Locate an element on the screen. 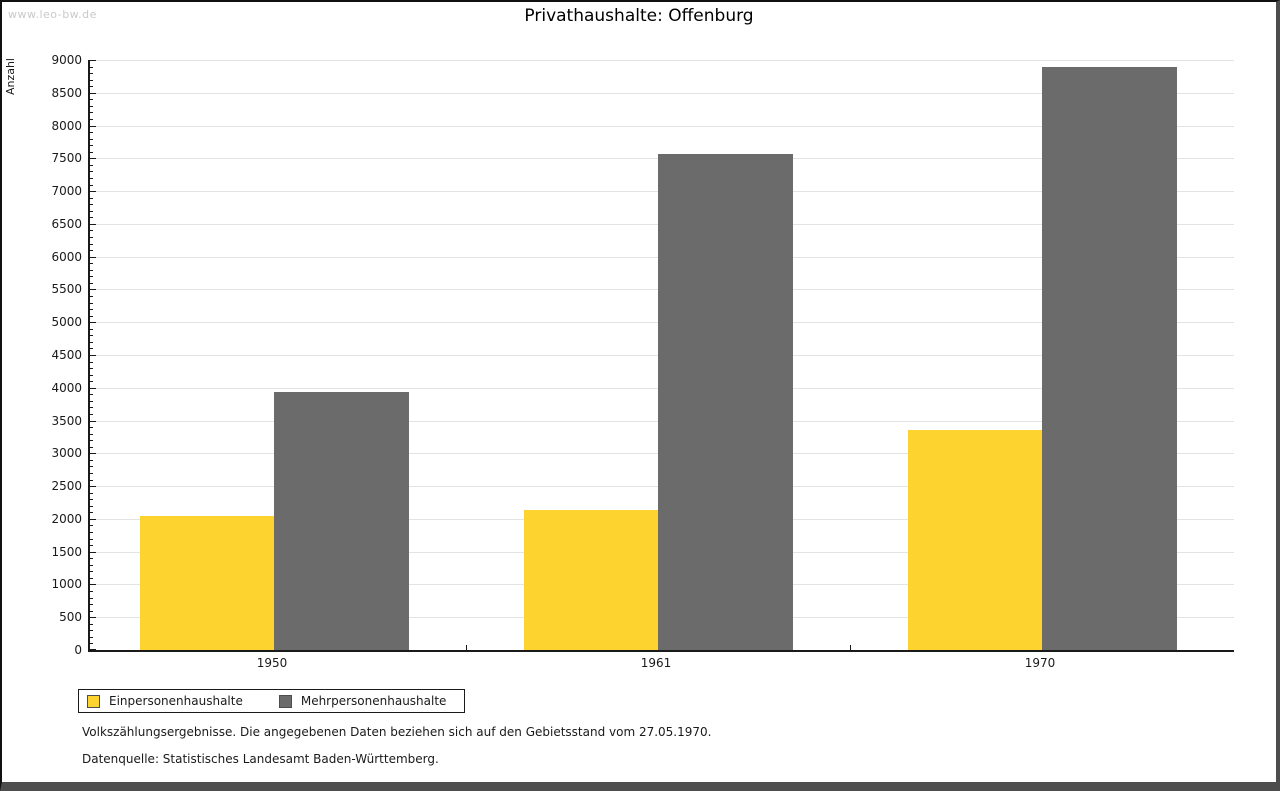  y-tick-label: 6500 is located at coordinates (66, 223).